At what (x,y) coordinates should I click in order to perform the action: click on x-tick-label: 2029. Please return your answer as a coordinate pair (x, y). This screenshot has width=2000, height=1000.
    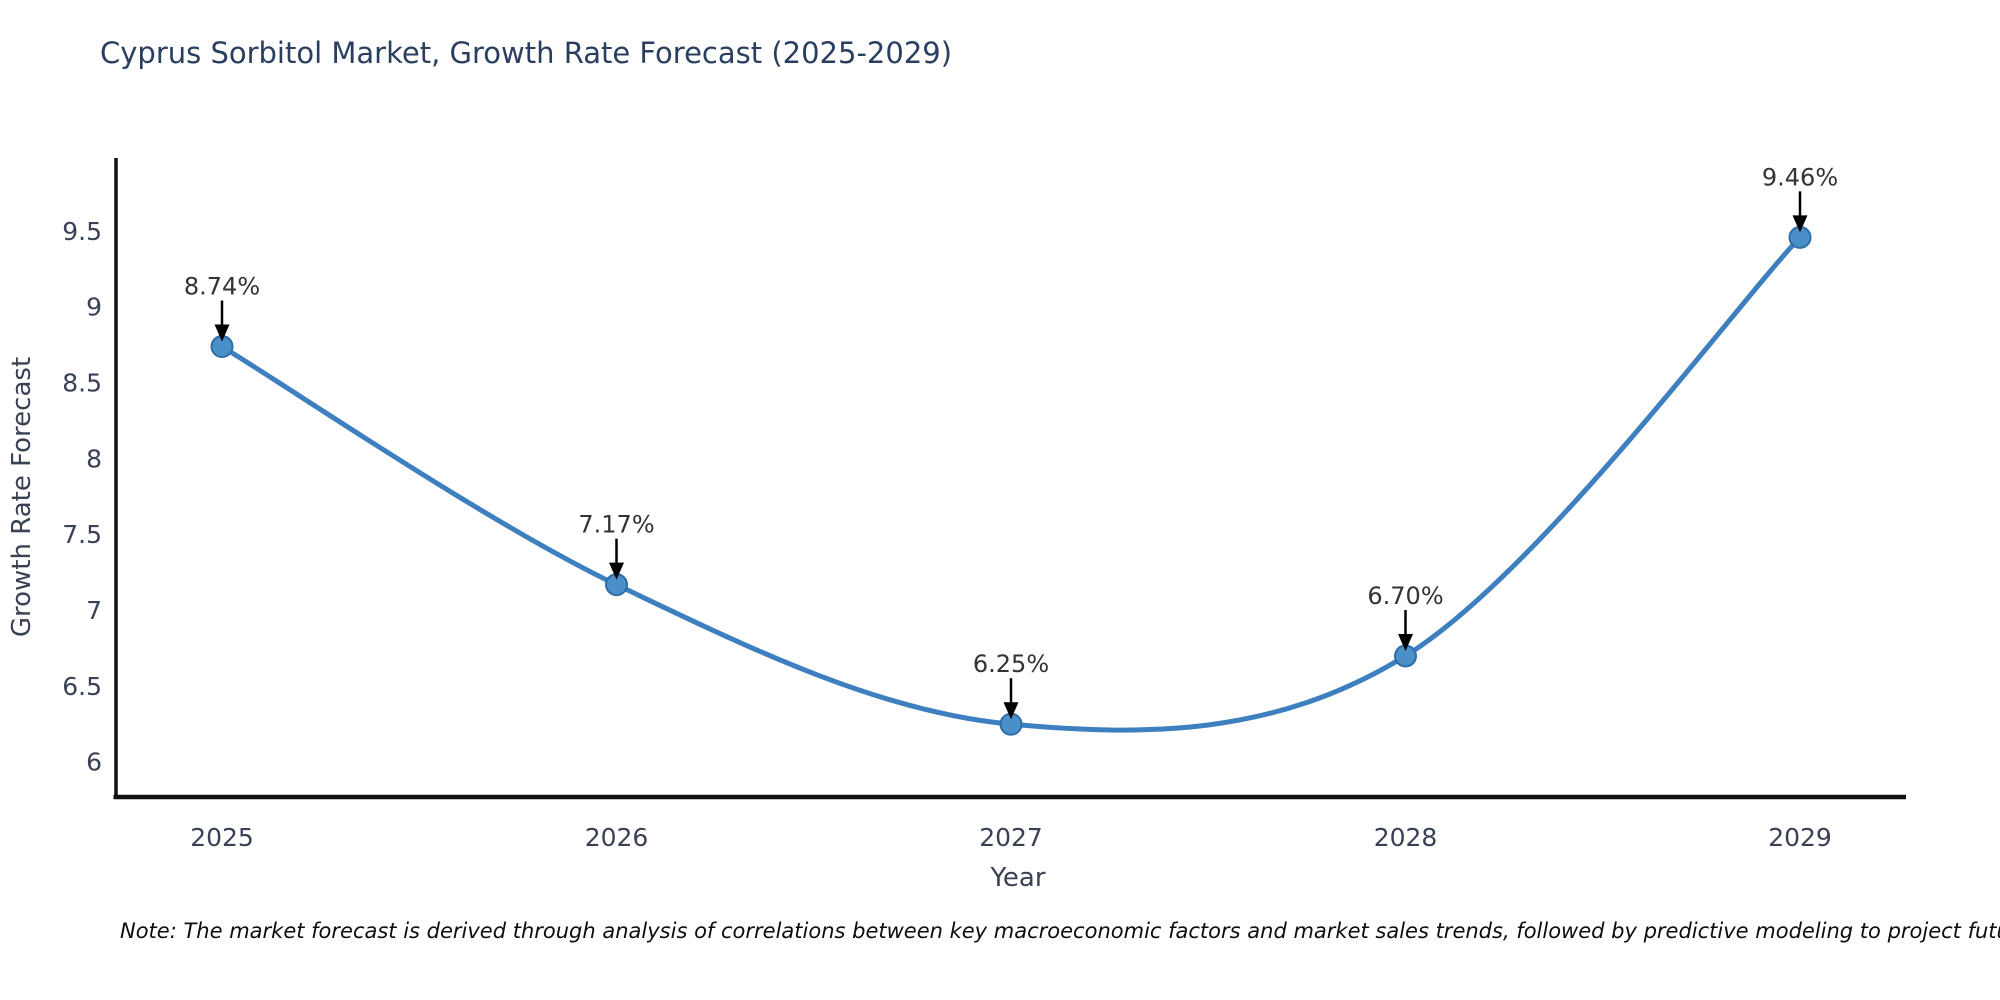
    Looking at the image, I should click on (1800, 837).